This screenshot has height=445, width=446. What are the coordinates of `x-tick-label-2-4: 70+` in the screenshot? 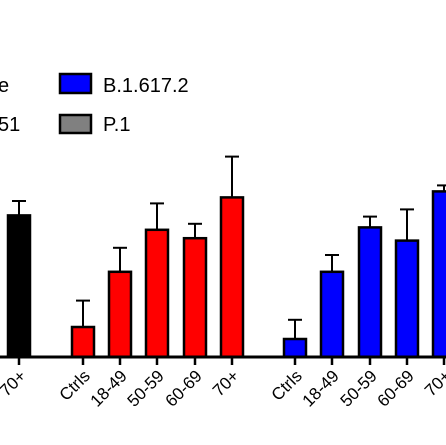 It's located at (433, 383).